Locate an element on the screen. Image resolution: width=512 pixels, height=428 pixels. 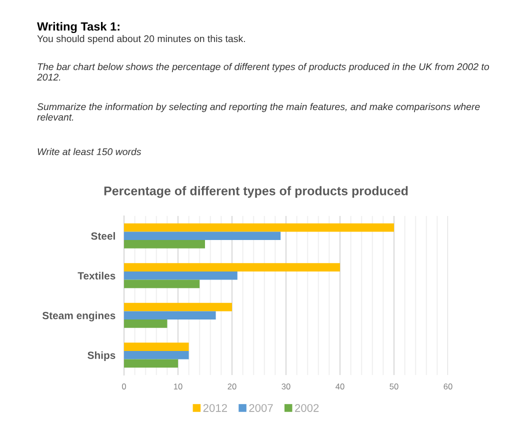
text: Write at least 150 words is located at coordinates (90, 152).